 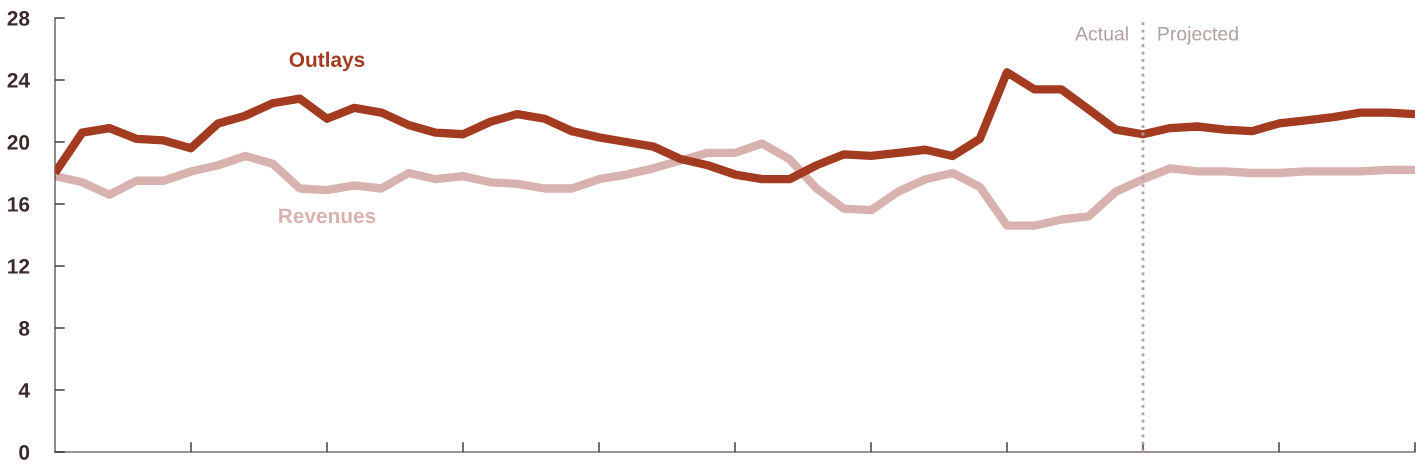 What do you see at coordinates (327, 61) in the screenshot?
I see `series-label: Outlays` at bounding box center [327, 61].